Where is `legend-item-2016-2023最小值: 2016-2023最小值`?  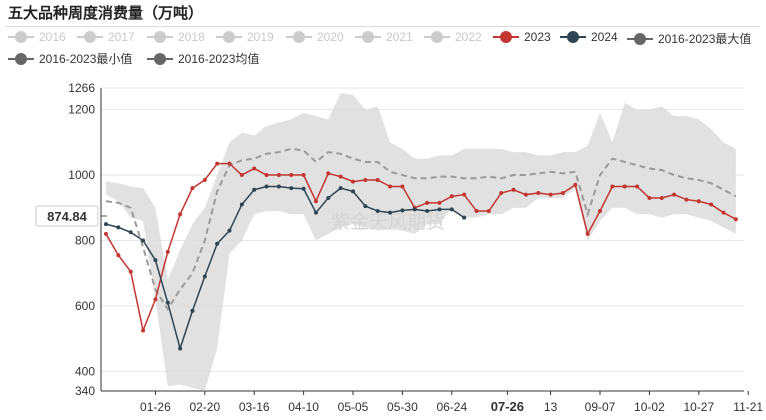
legend-item-2016-2023最小值: 2016-2023最小值 is located at coordinates (70, 58).